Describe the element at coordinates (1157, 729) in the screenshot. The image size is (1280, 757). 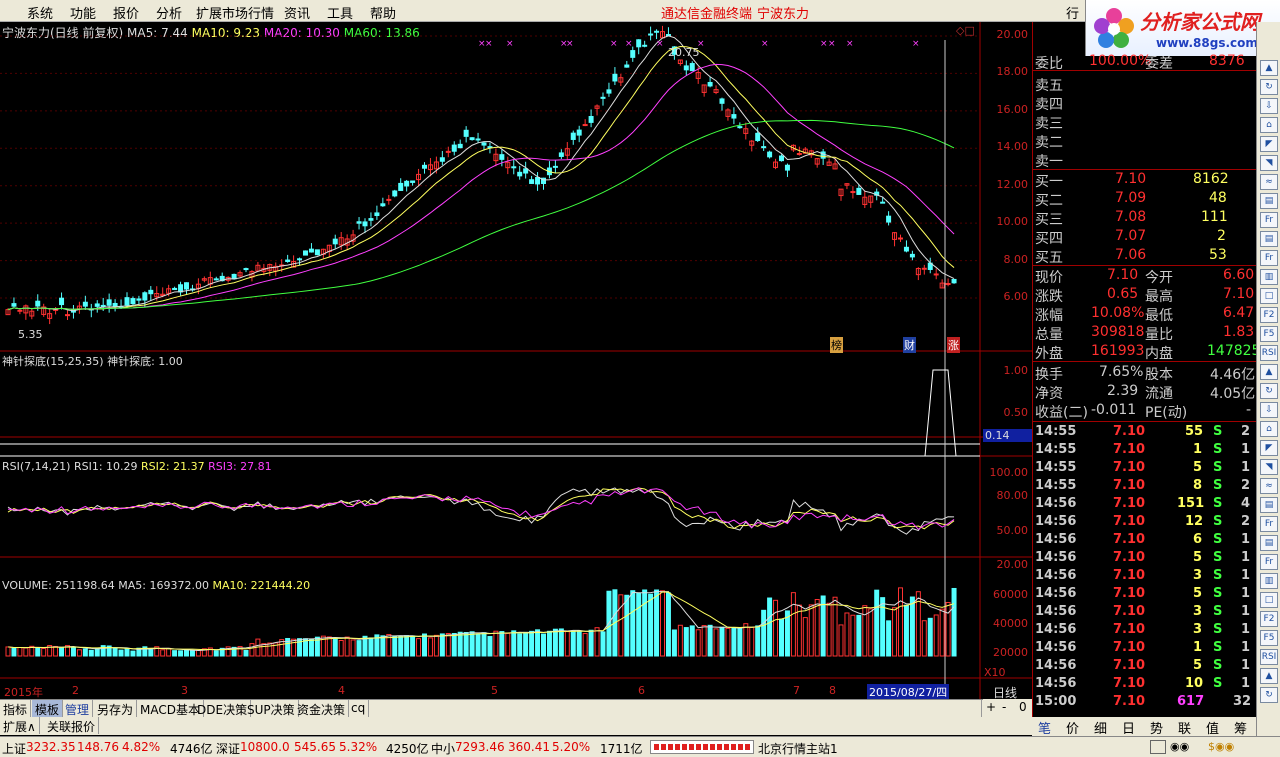
I see `right-tab: 势` at that location.